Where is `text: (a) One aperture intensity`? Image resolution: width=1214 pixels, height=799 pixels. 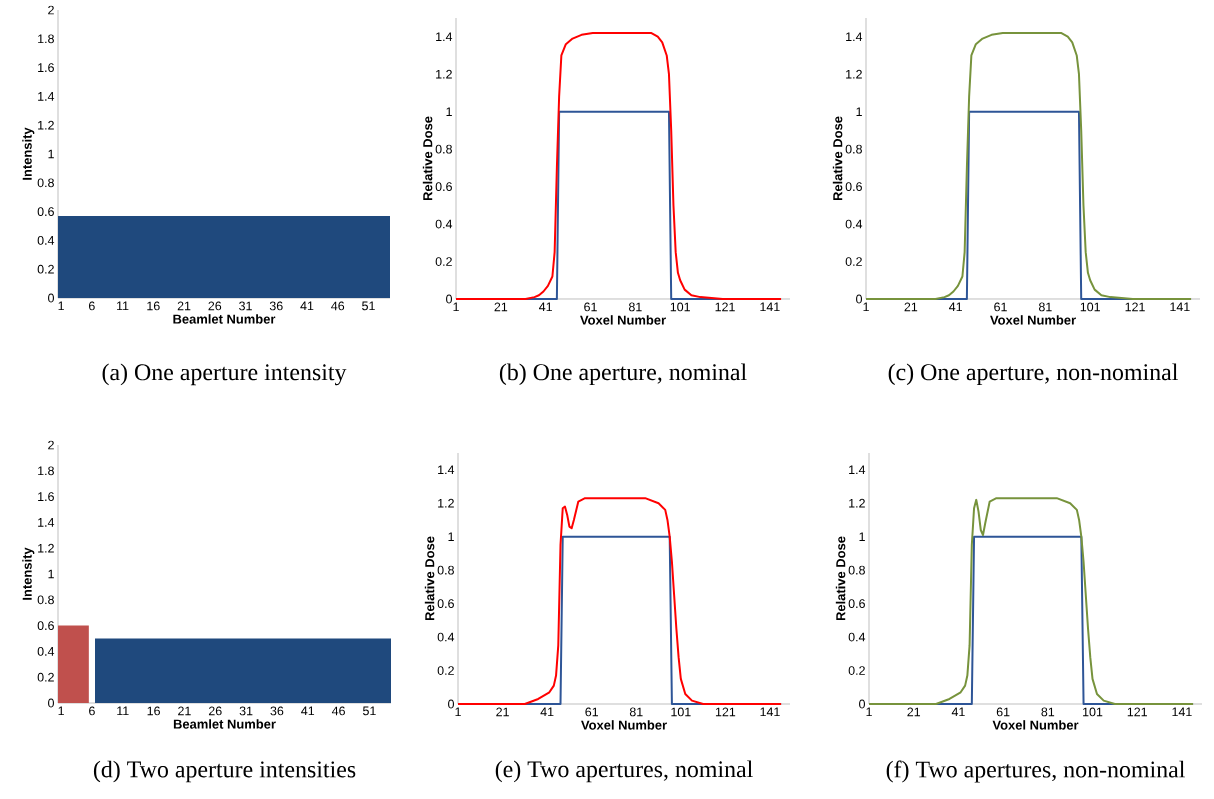
text: (a) One aperture intensity is located at coordinates (224, 374).